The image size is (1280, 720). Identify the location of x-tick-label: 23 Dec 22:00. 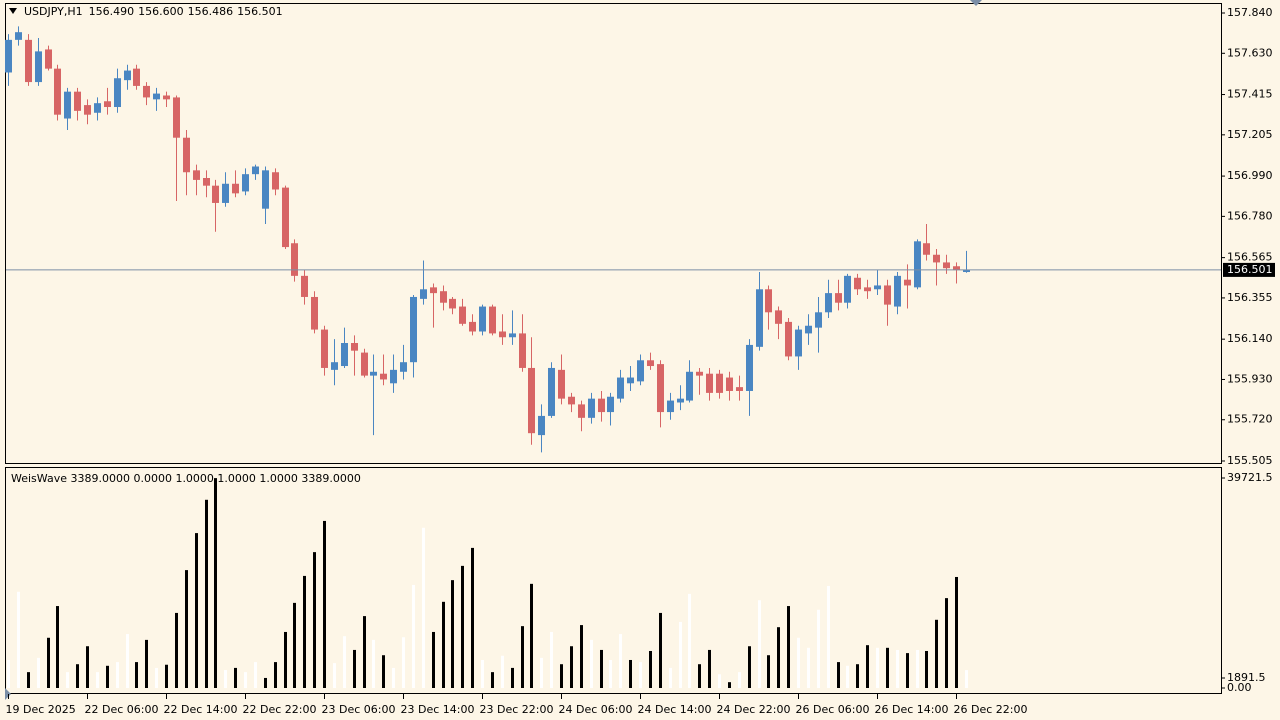
(517, 709).